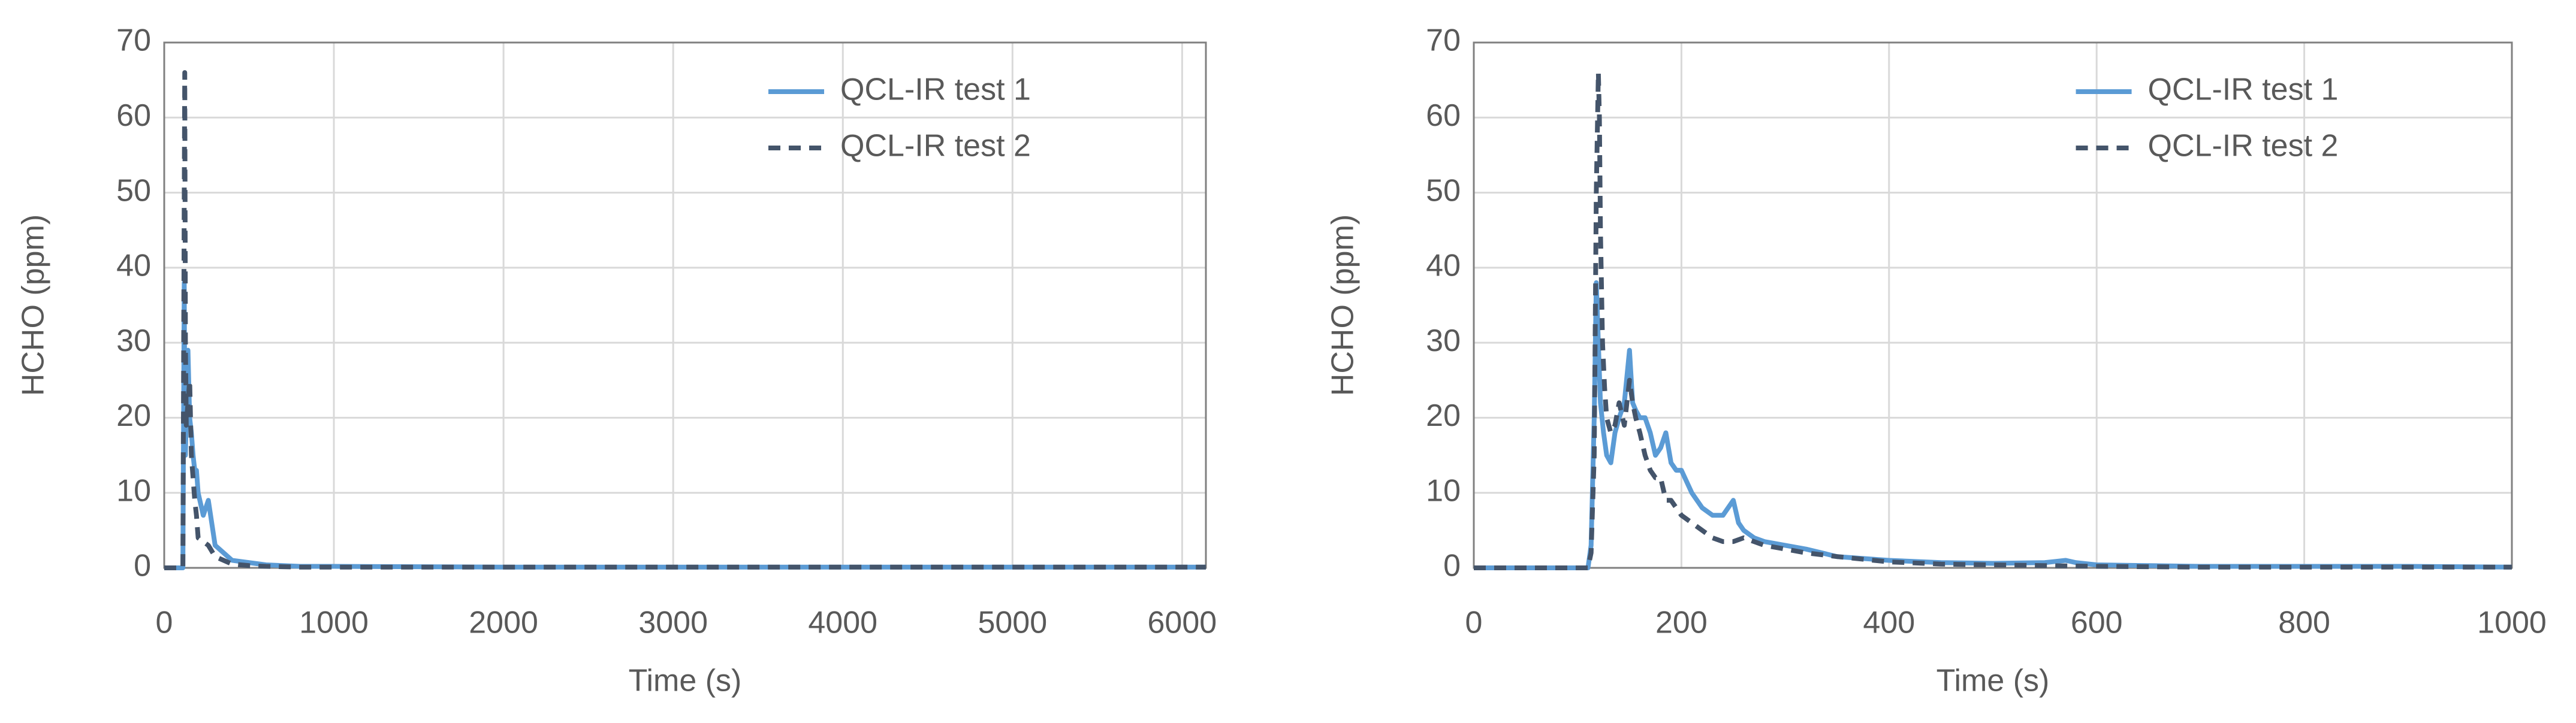 The image size is (2576, 723). What do you see at coordinates (673, 623) in the screenshot?
I see `x-tick-label: 3000` at bounding box center [673, 623].